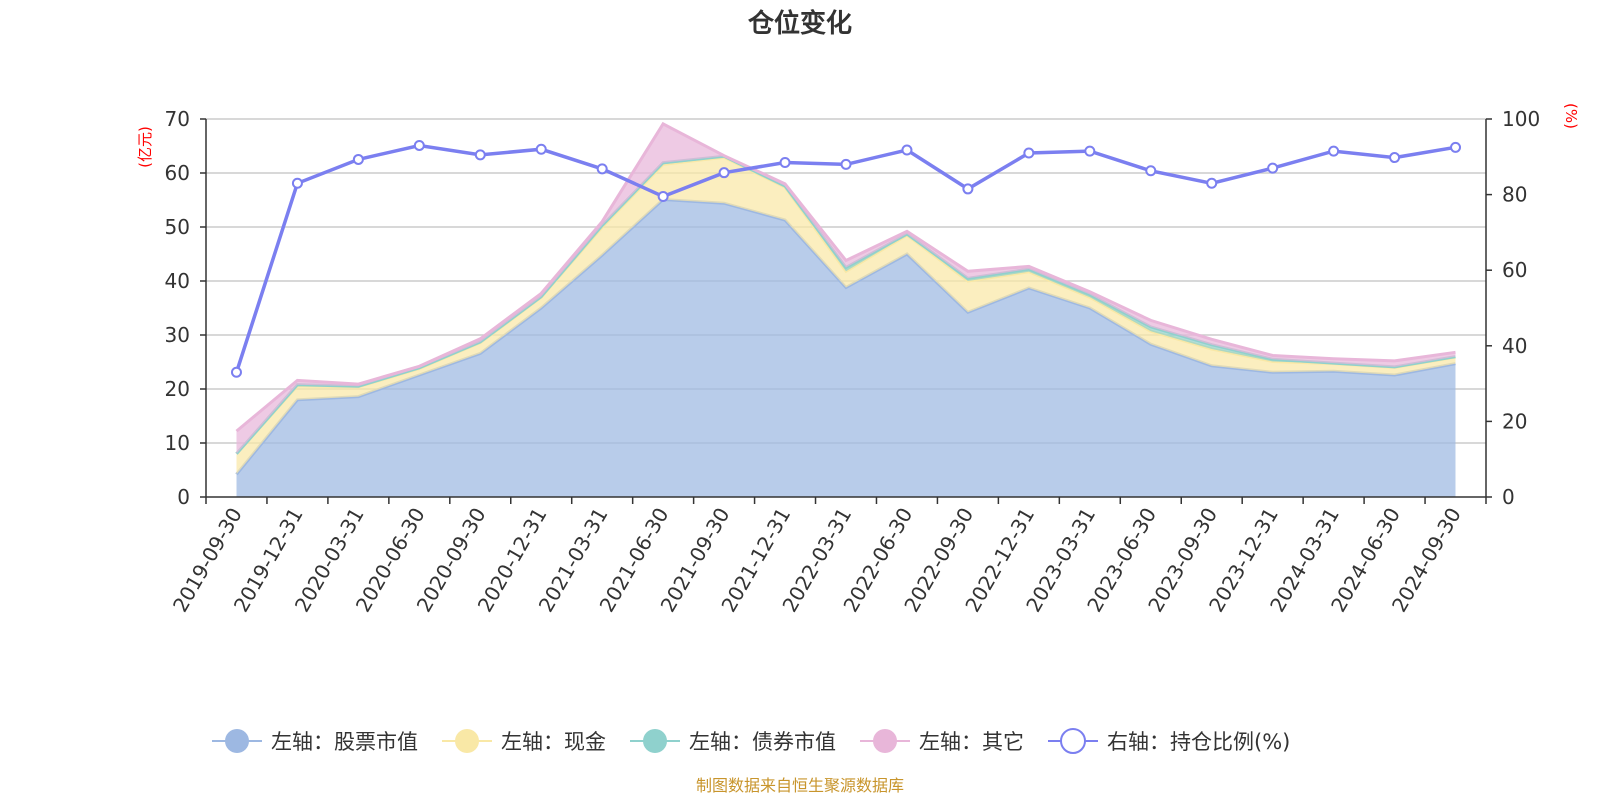 This screenshot has width=1600, height=800. I want to click on legend-item: 左轴：债券市值, so click(733, 741).